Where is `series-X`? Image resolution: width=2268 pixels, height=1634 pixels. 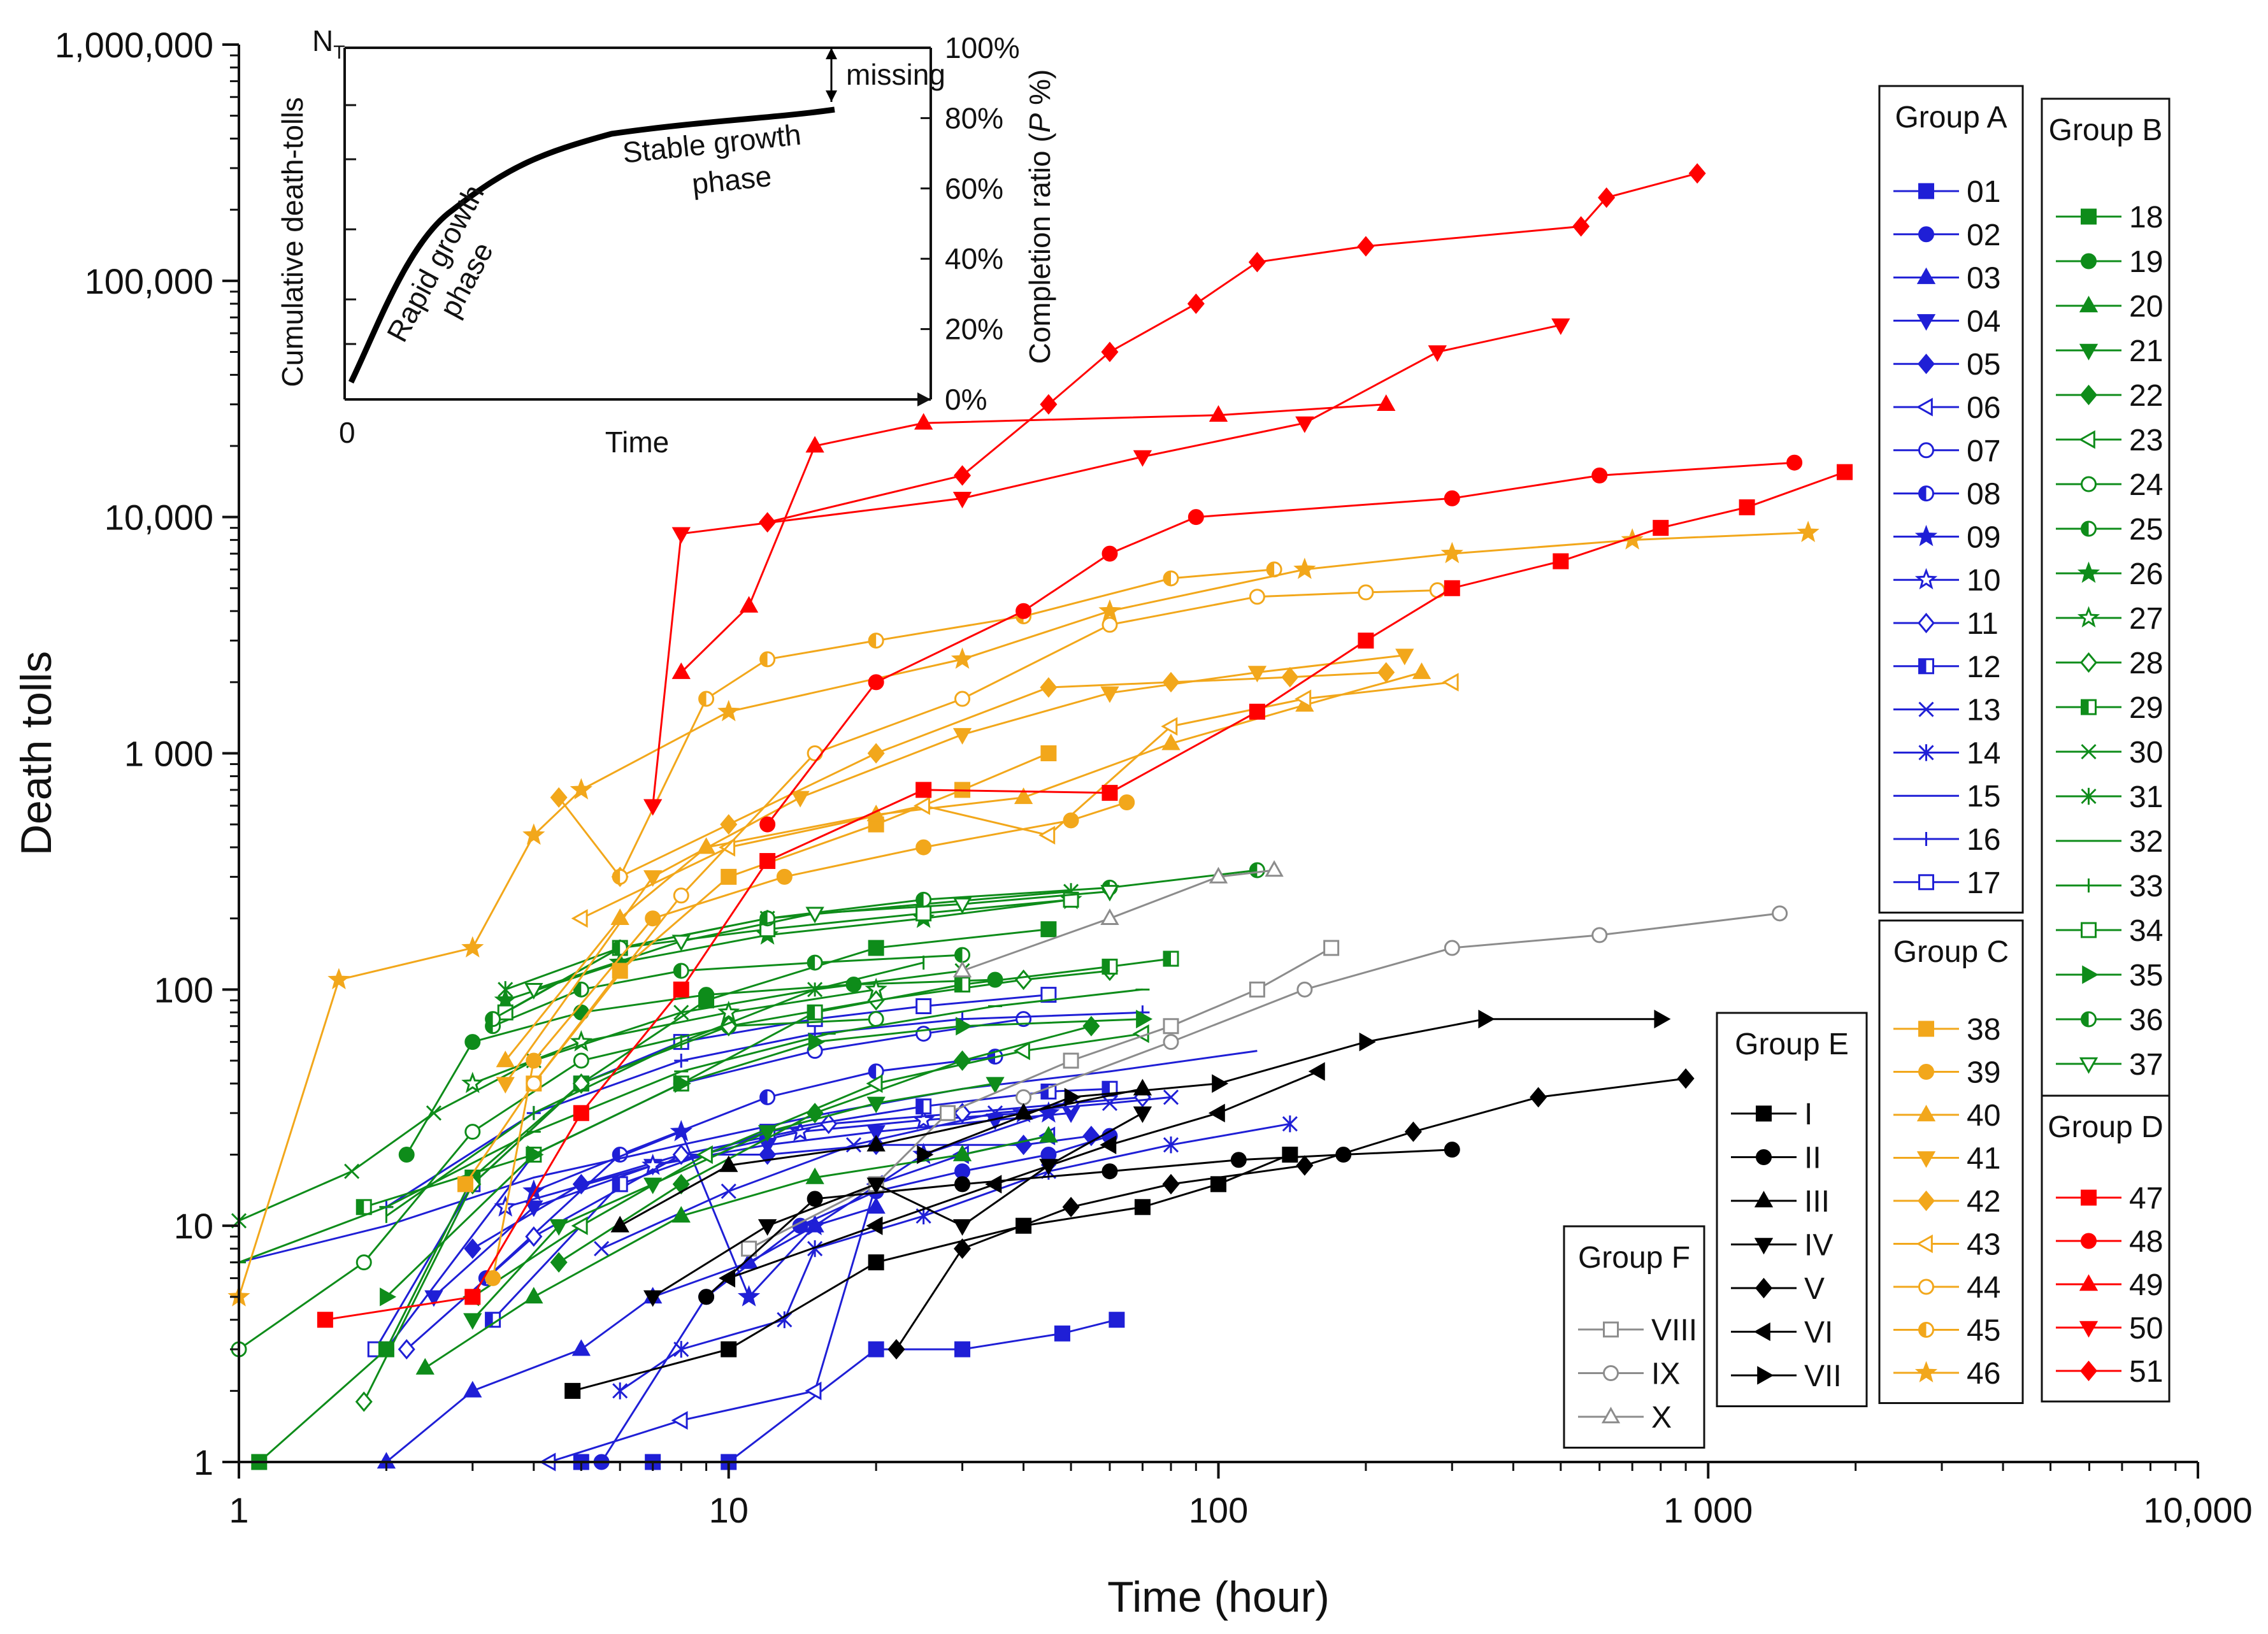
series-X is located at coordinates (1118, 919).